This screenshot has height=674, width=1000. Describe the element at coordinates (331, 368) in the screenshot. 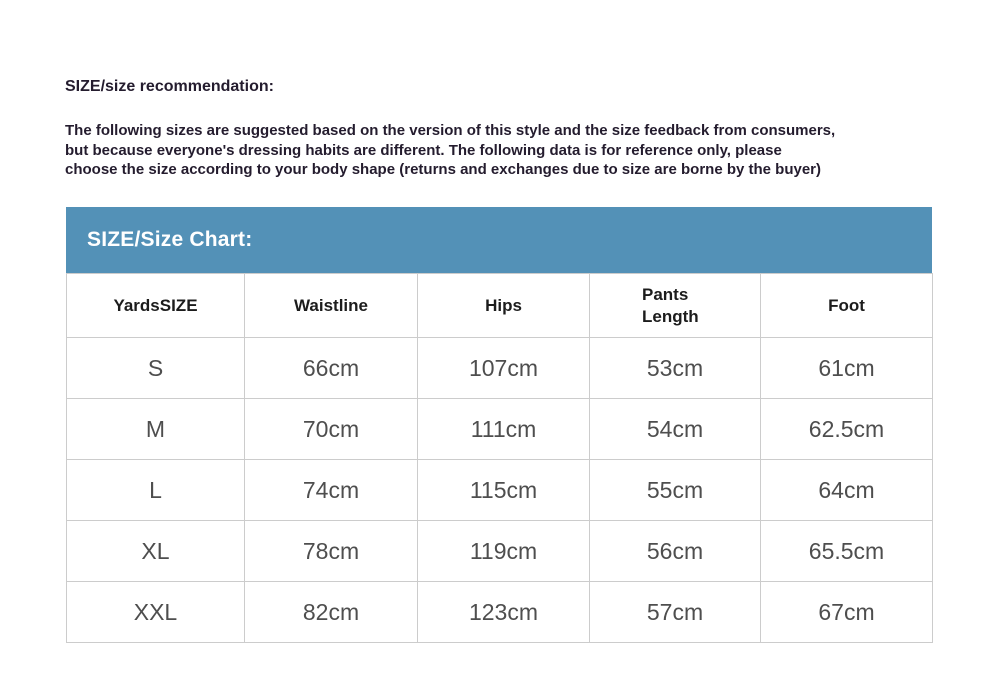

I see `waistline-cell: 66cm` at that location.